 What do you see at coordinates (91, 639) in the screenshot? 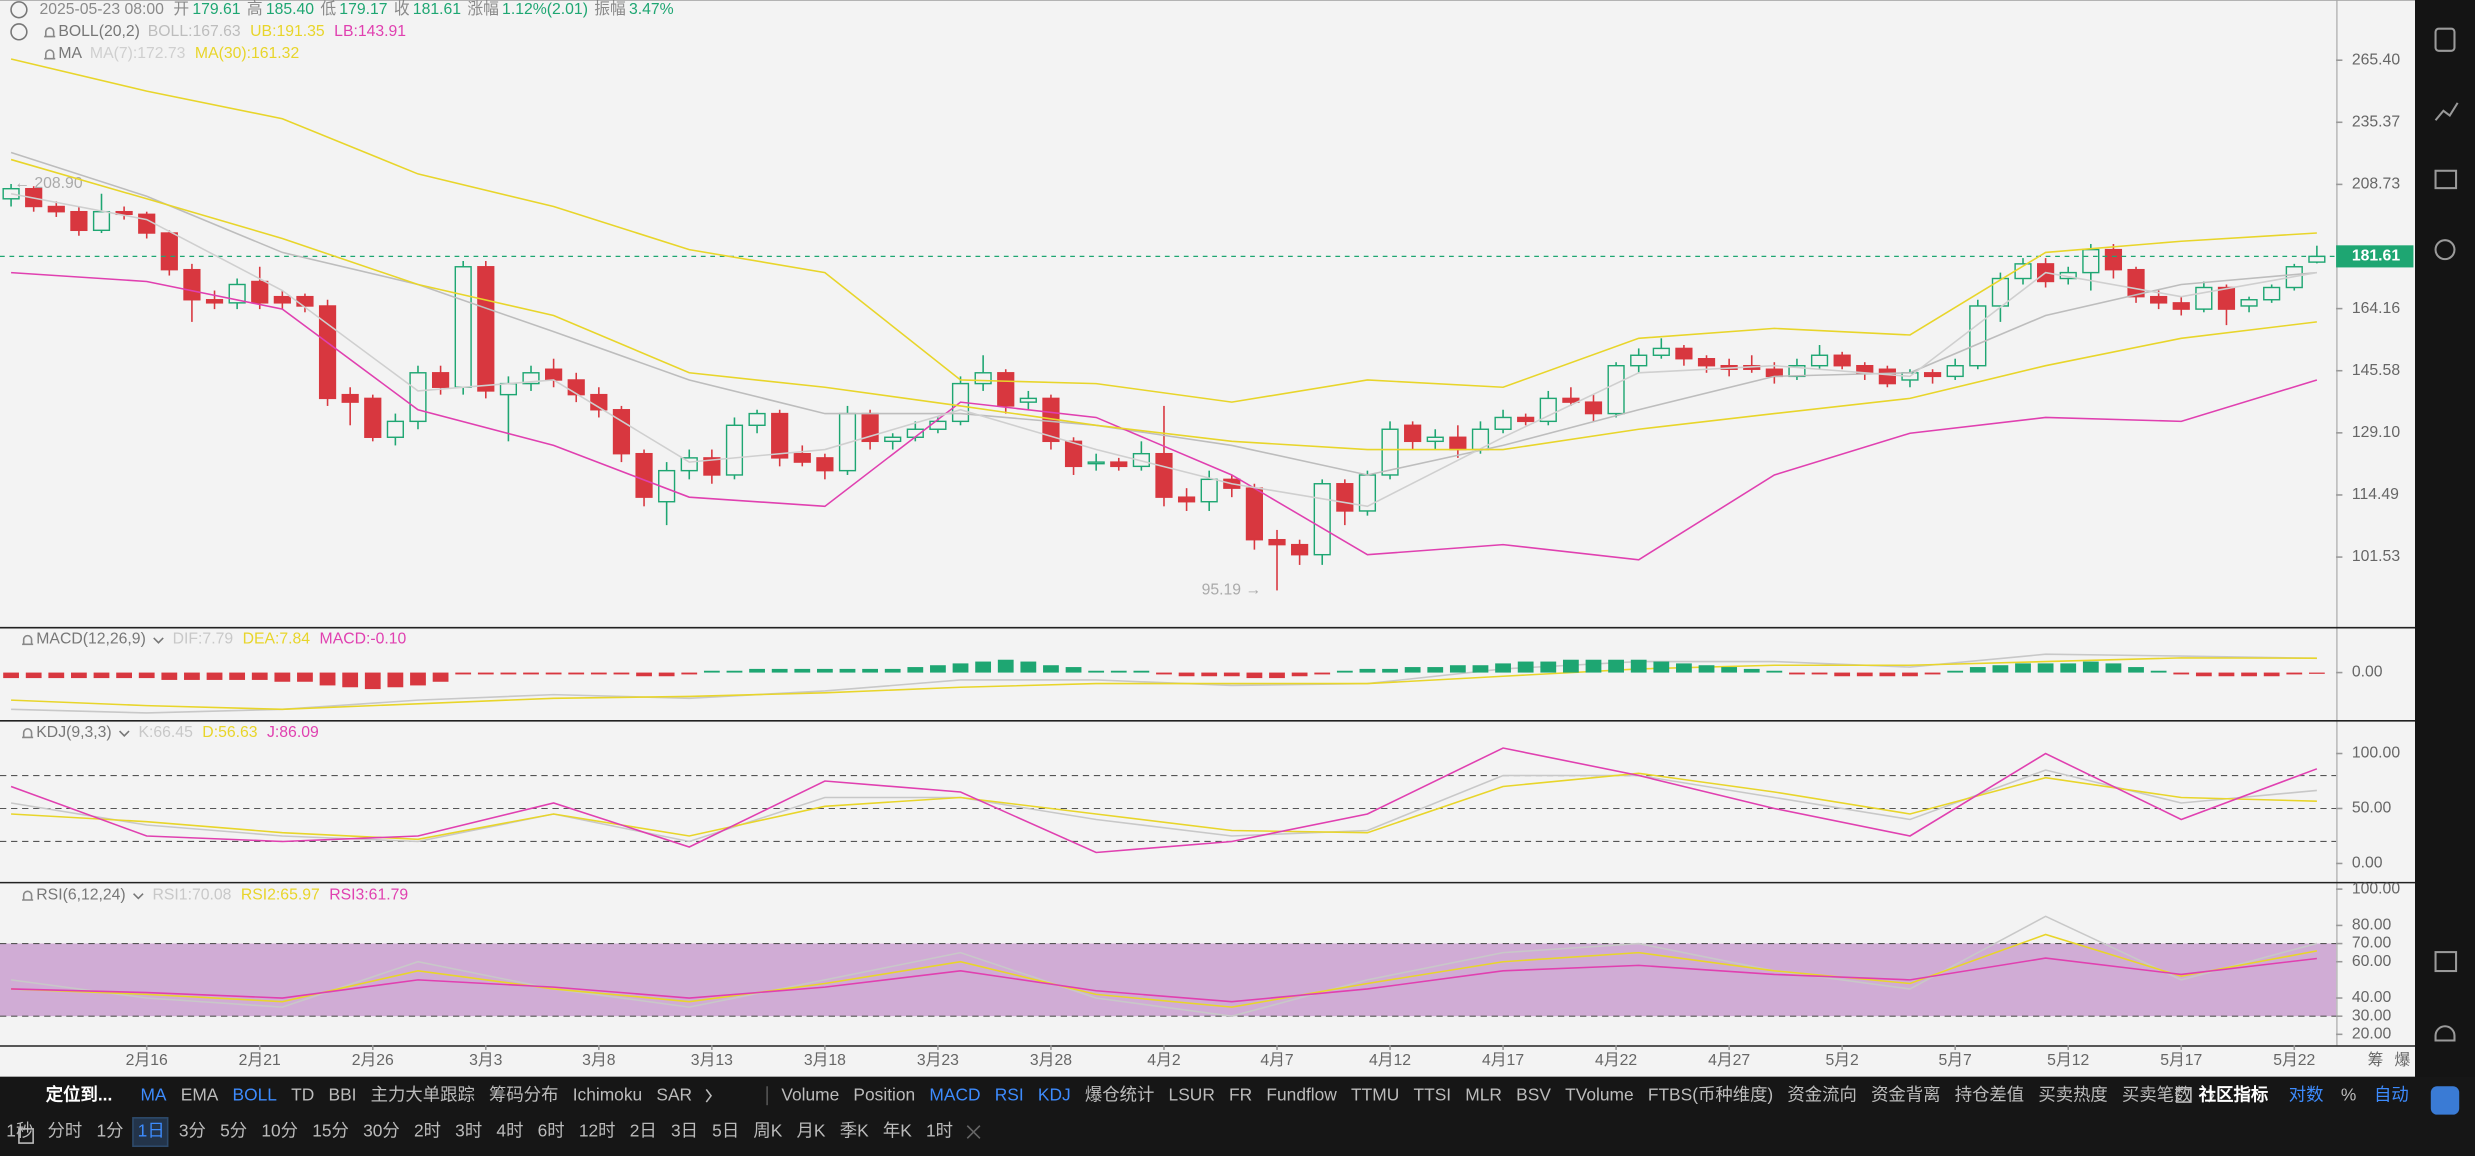
I see `indicator-title: MACD(12,26,9)` at bounding box center [91, 639].